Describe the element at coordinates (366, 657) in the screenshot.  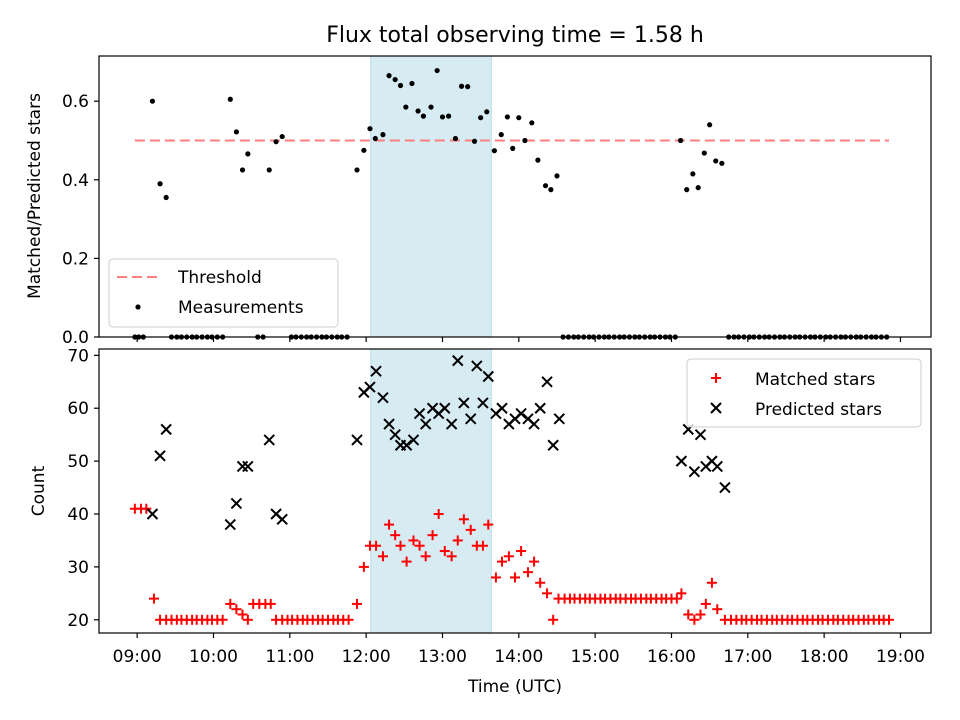
I see `x-tick-label: 12:00` at that location.